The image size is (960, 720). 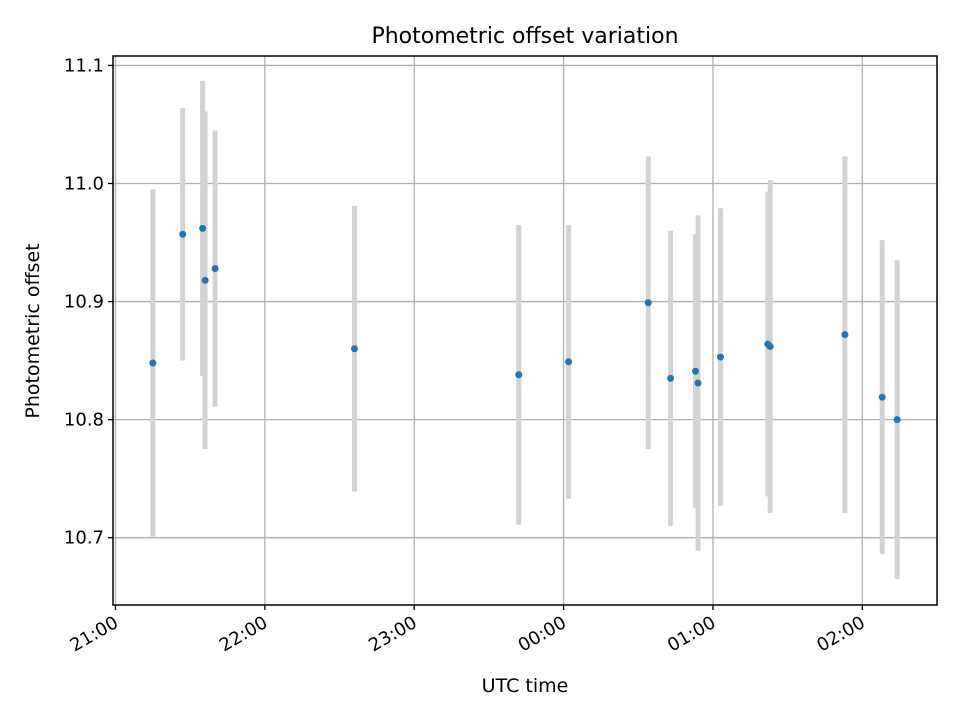 What do you see at coordinates (524, 36) in the screenshot?
I see `chart-title: Photometric offset variation` at bounding box center [524, 36].